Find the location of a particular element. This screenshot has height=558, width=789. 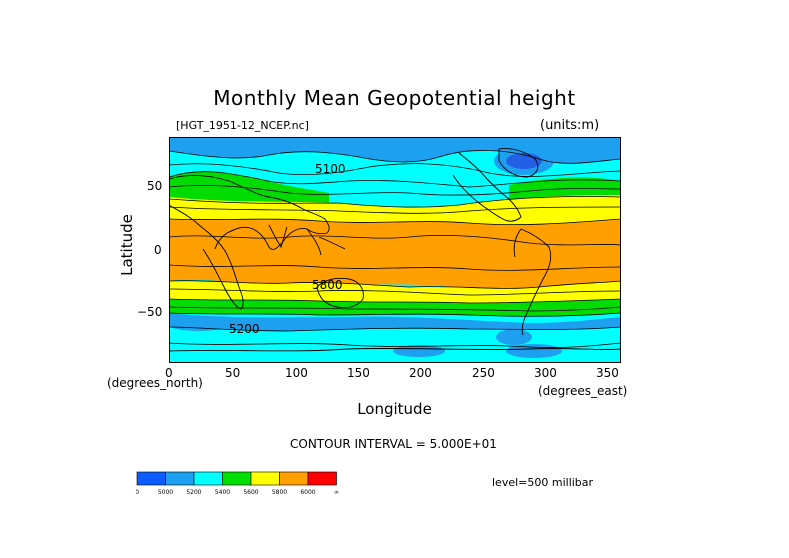

level-label: level=500 millibar is located at coordinates (543, 482).